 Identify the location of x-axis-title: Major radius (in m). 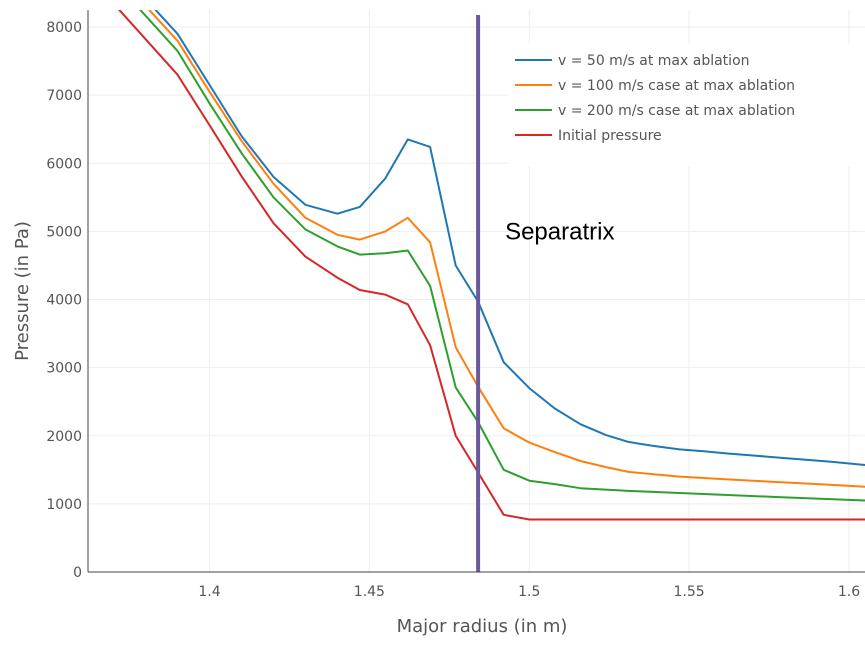
(482, 626).